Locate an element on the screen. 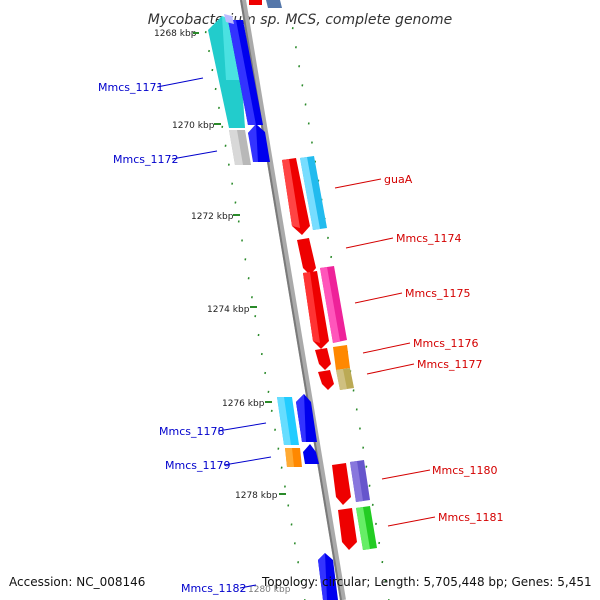 The height and width of the screenshot is (600, 600). gene-guaA-red is located at coordinates (296, 196).